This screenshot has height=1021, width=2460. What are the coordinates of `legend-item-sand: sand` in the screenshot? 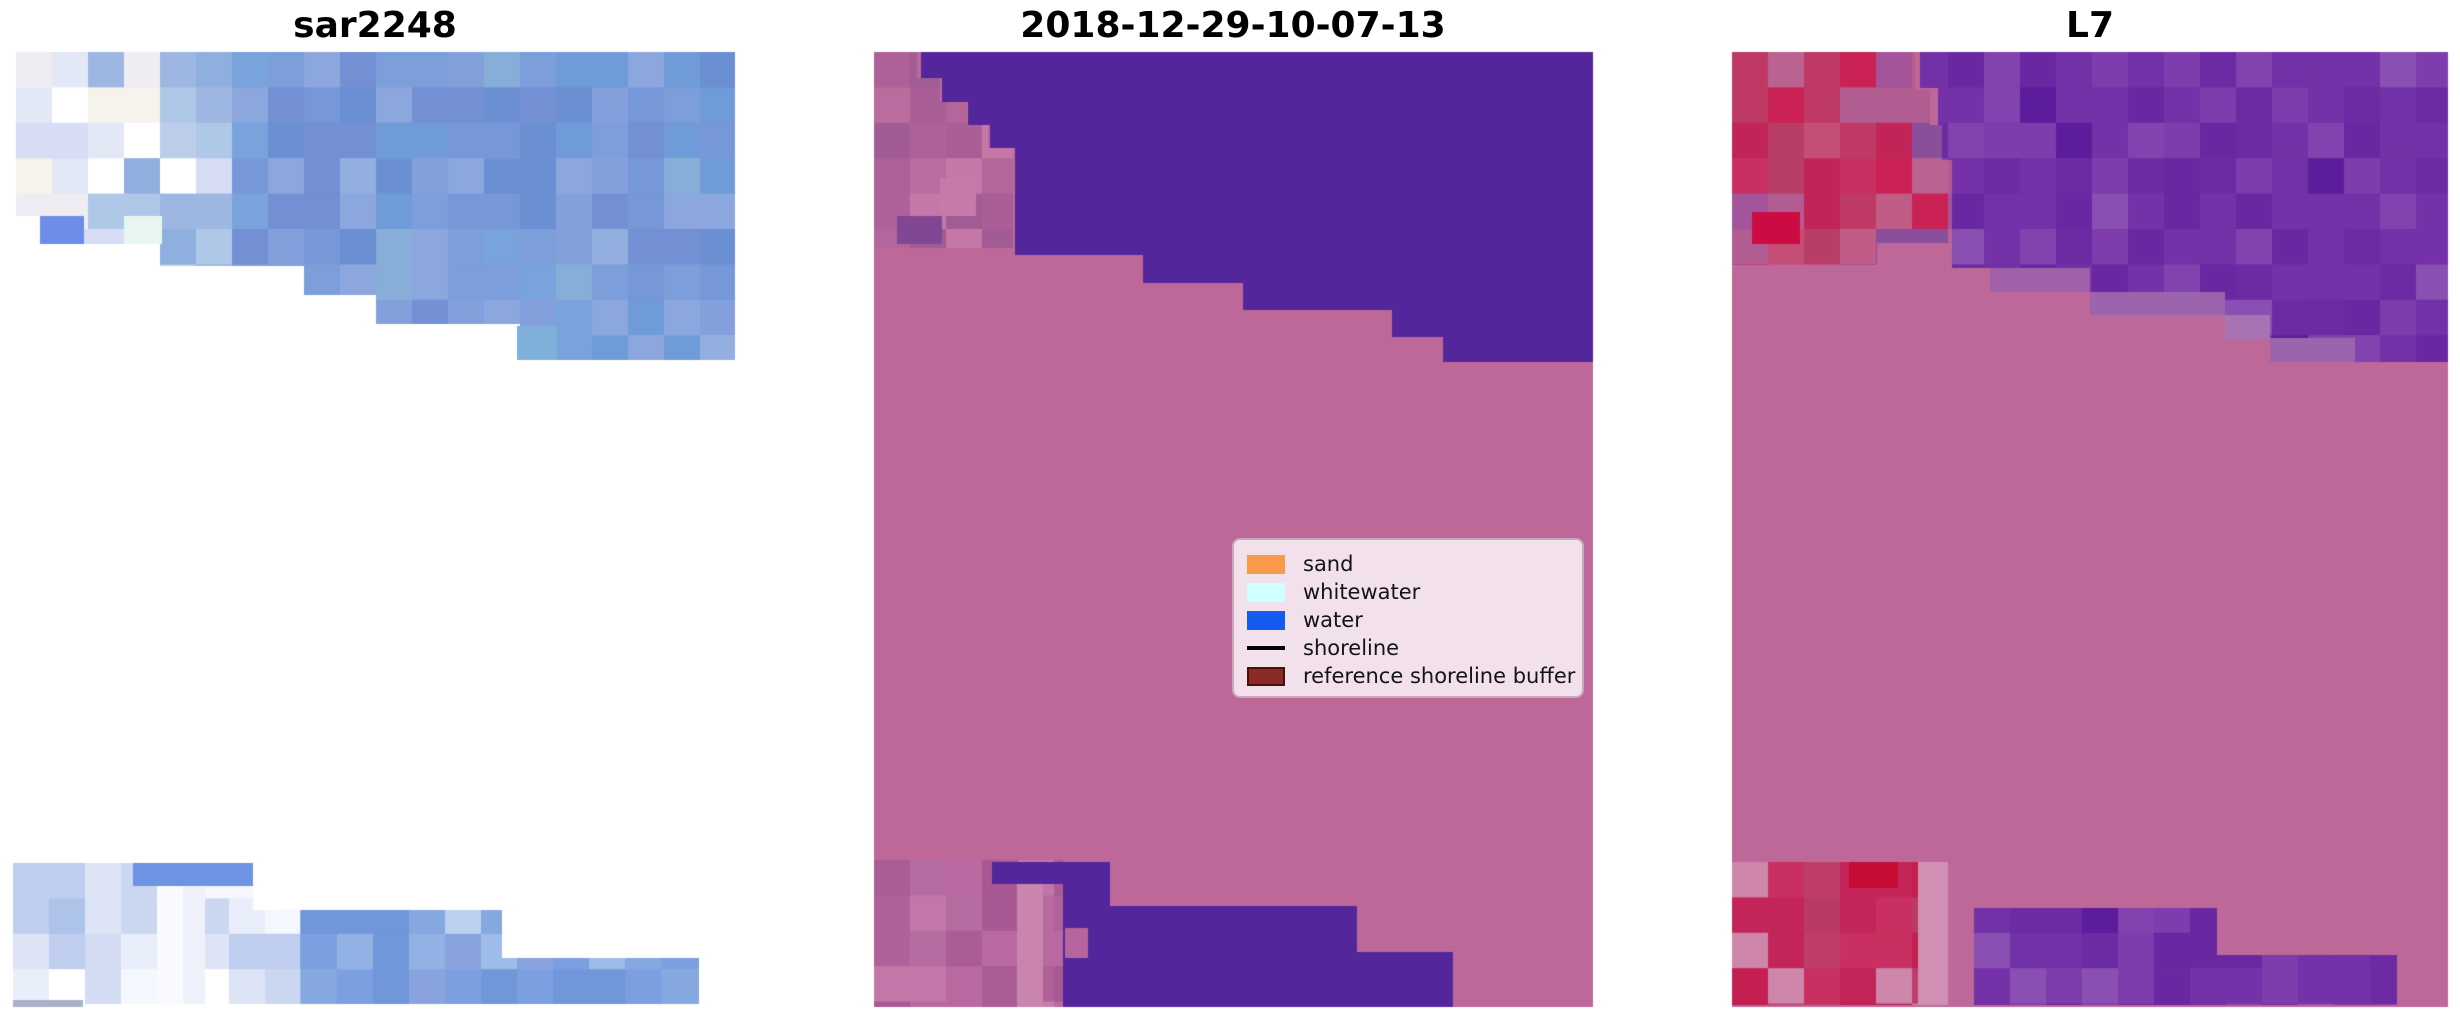 It's located at (1408, 564).